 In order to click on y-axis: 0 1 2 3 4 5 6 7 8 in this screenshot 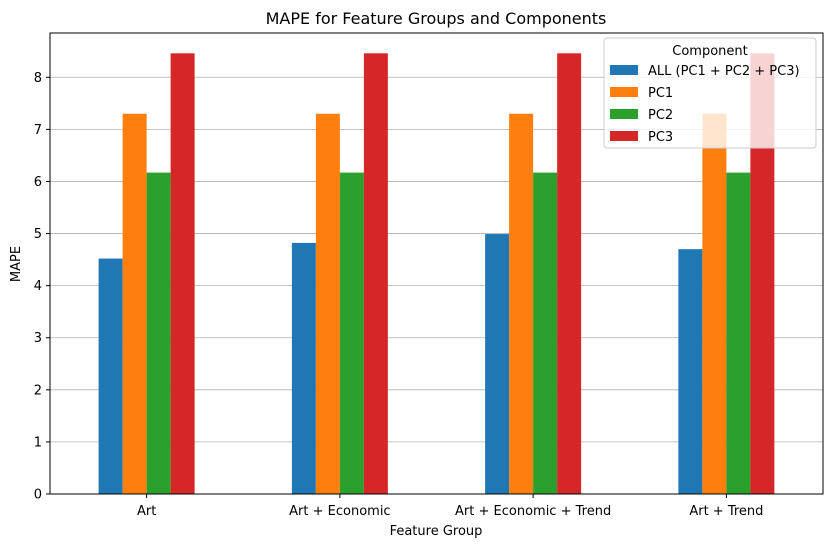, I will do `click(42, 287)`.